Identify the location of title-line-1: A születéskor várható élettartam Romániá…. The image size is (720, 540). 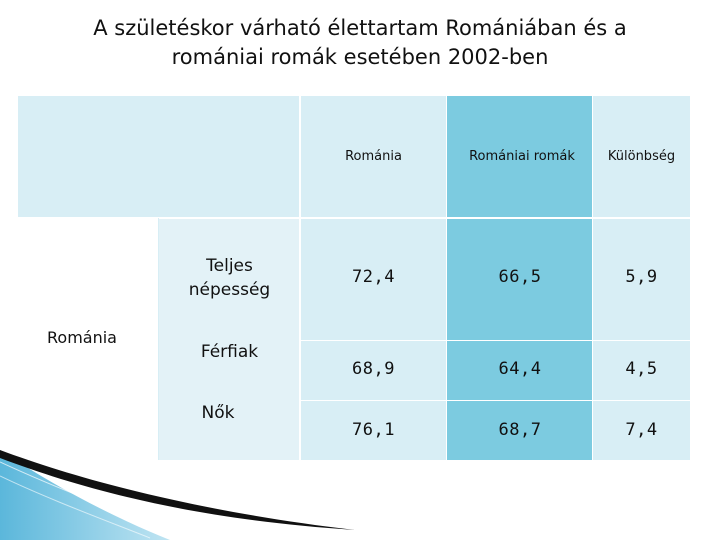
(360, 28).